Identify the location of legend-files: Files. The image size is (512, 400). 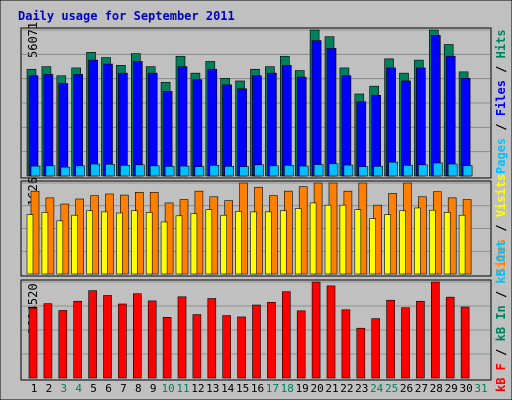
(501, 98).